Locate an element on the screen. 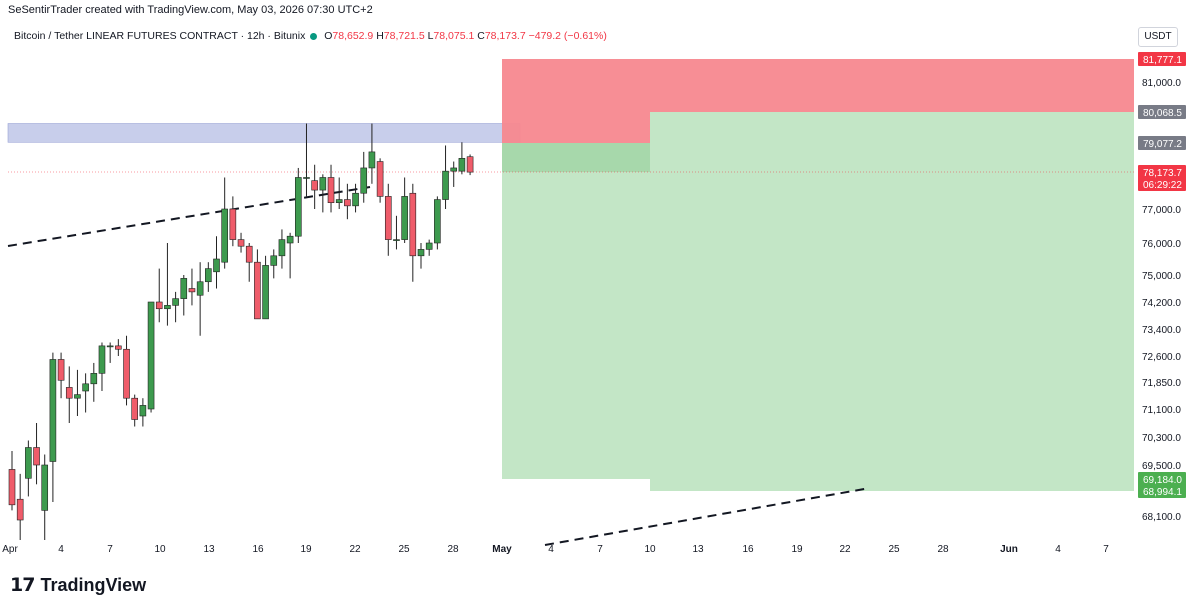 The height and width of the screenshot is (609, 1199). time-axis-label: 25 is located at coordinates (404, 549).